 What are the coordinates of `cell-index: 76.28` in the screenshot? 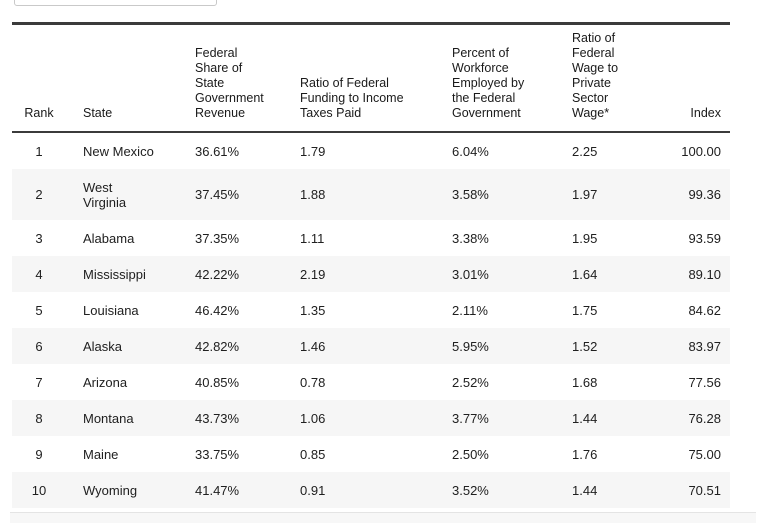 It's located at (704, 418).